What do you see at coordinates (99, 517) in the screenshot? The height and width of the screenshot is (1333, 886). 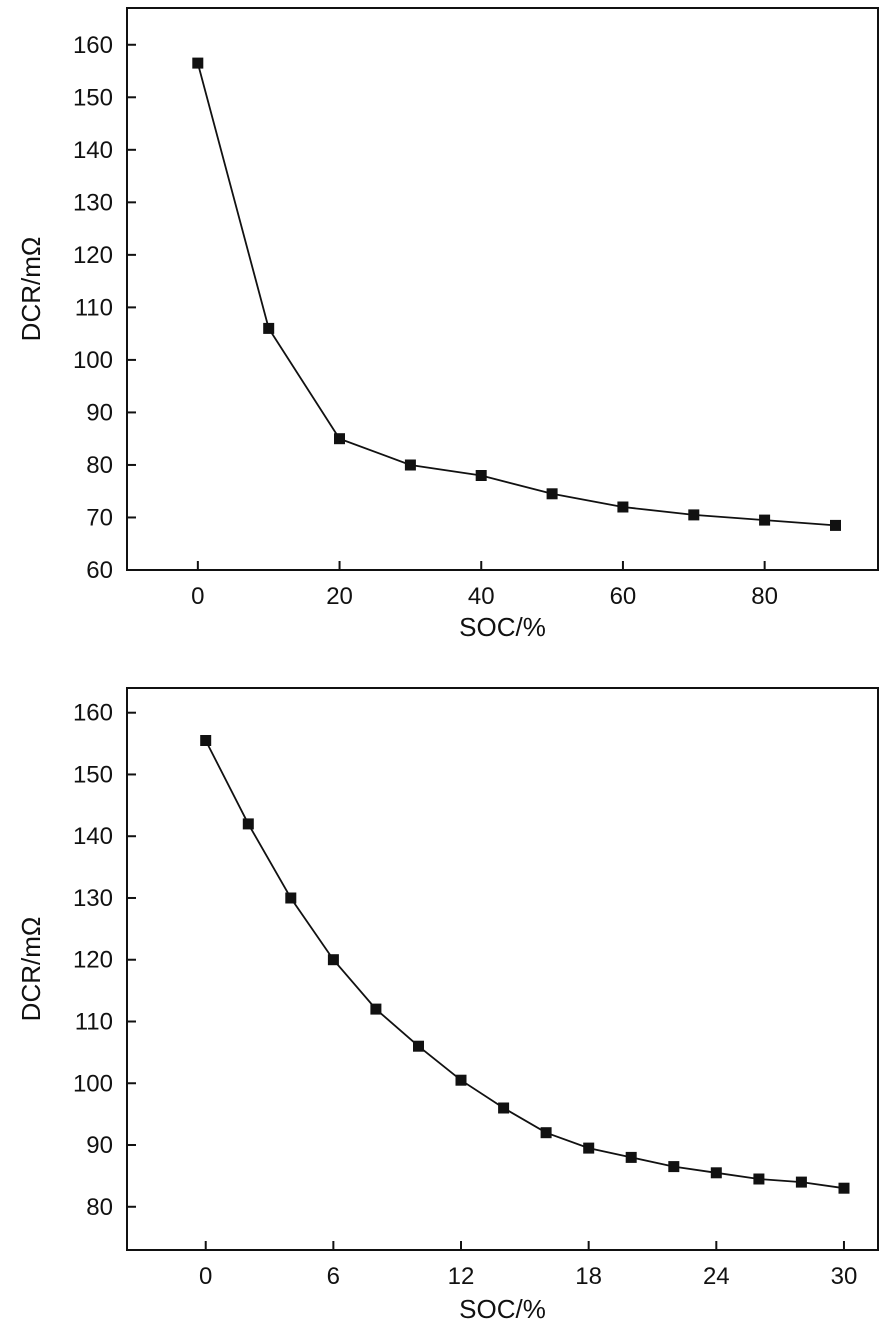 I see `y-tick-label: 70` at bounding box center [99, 517].